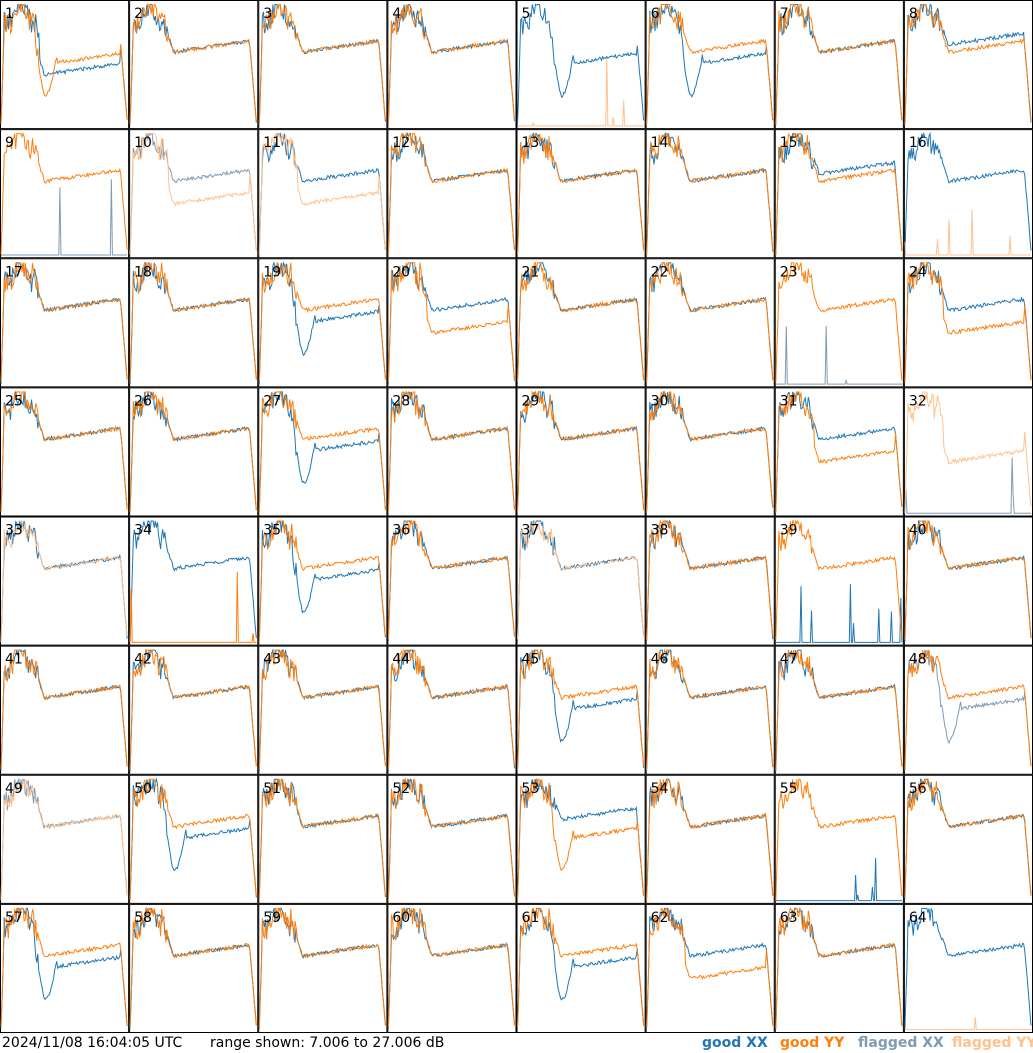  Describe the element at coordinates (789, 401) in the screenshot. I see `panel-number-label: 31` at that location.